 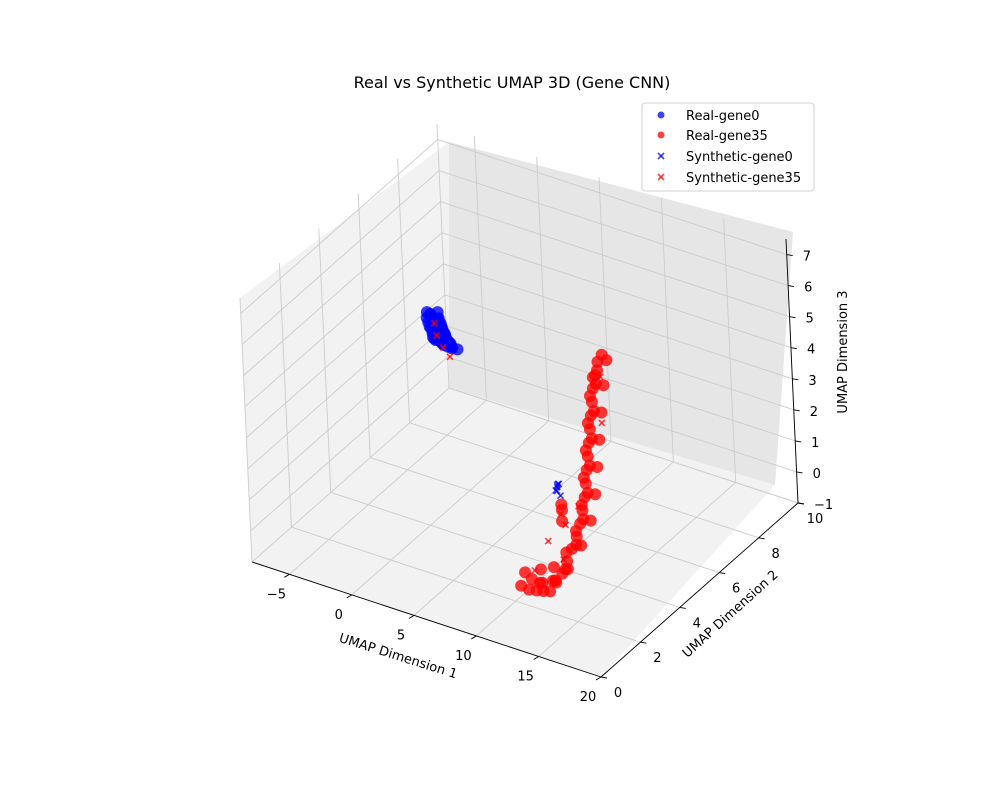 What do you see at coordinates (498, 409) in the screenshot?
I see `series-synthetic-gene0` at bounding box center [498, 409].